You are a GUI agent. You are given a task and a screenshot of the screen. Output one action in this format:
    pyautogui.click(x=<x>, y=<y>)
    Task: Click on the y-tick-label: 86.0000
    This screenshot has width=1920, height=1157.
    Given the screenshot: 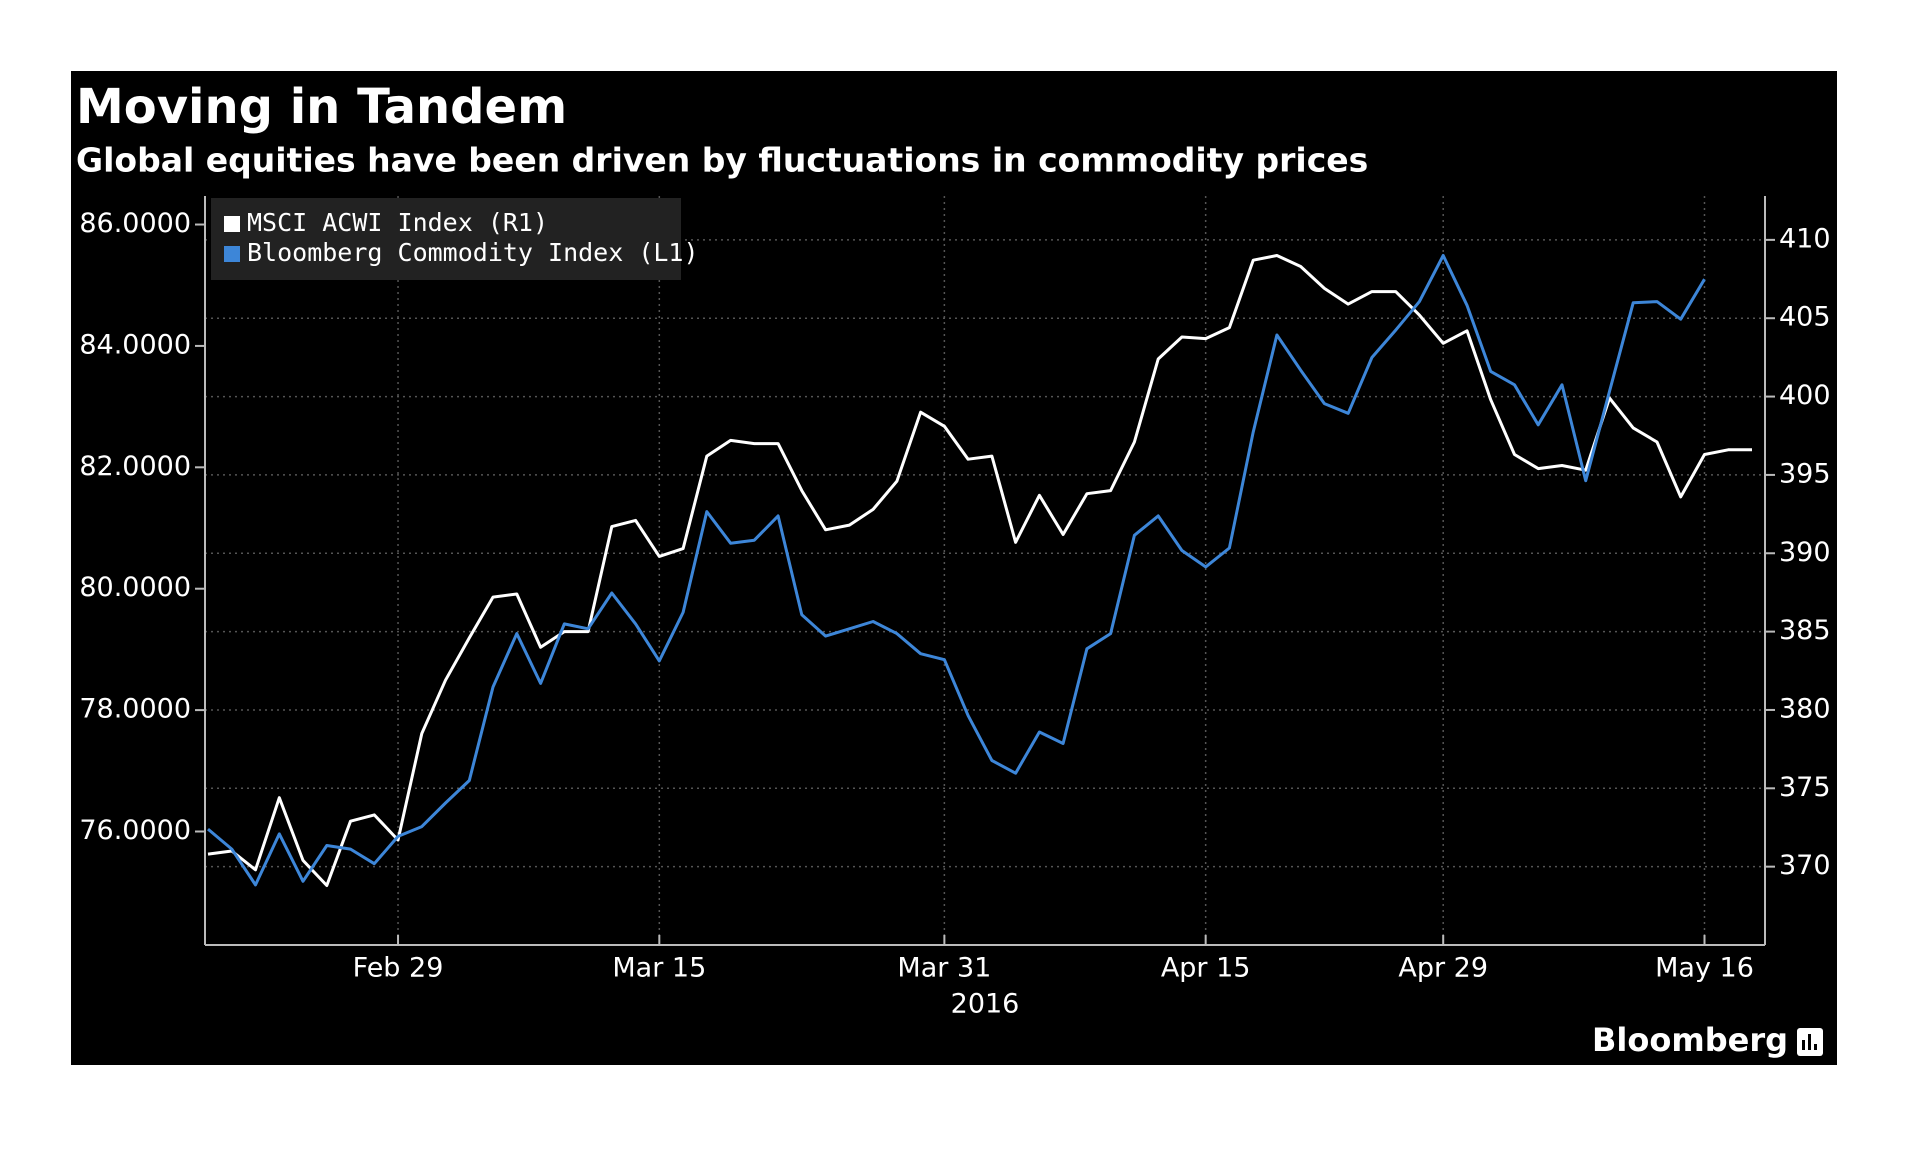 What is the action you would take?
    pyautogui.click(x=135, y=223)
    